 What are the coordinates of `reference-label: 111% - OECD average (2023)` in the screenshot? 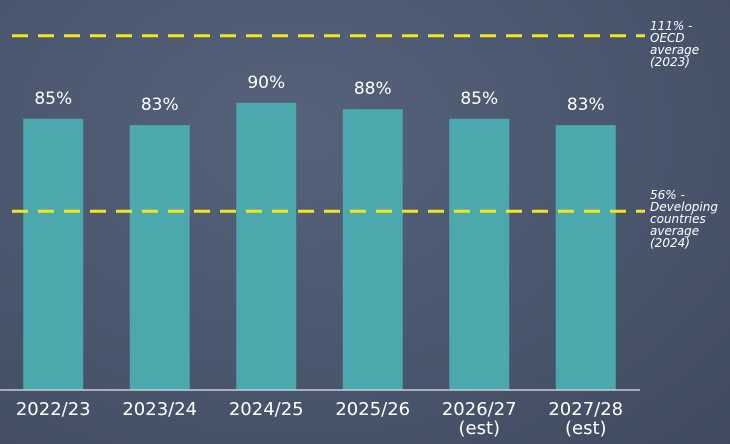 It's located at (675, 43).